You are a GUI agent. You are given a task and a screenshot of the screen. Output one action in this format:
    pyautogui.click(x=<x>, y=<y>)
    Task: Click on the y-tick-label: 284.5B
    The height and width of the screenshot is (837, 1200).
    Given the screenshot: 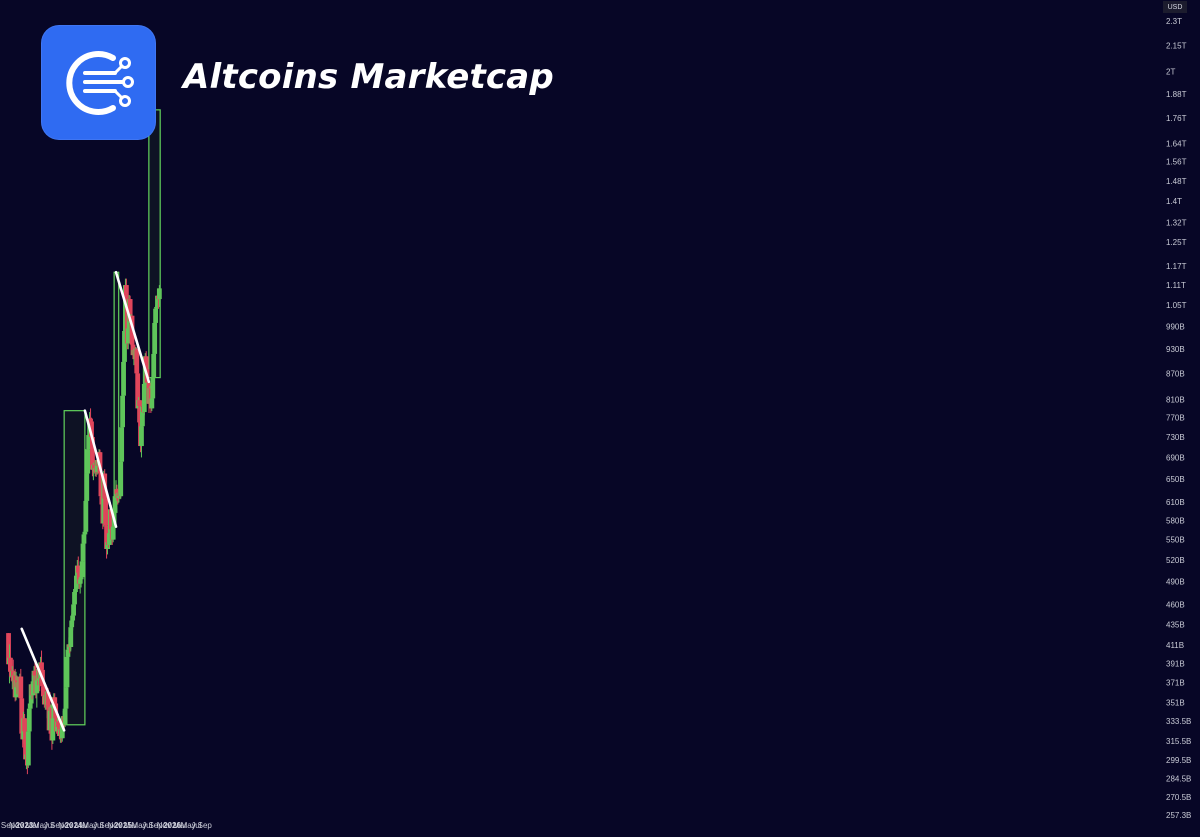 What is the action you would take?
    pyautogui.click(x=1178, y=779)
    